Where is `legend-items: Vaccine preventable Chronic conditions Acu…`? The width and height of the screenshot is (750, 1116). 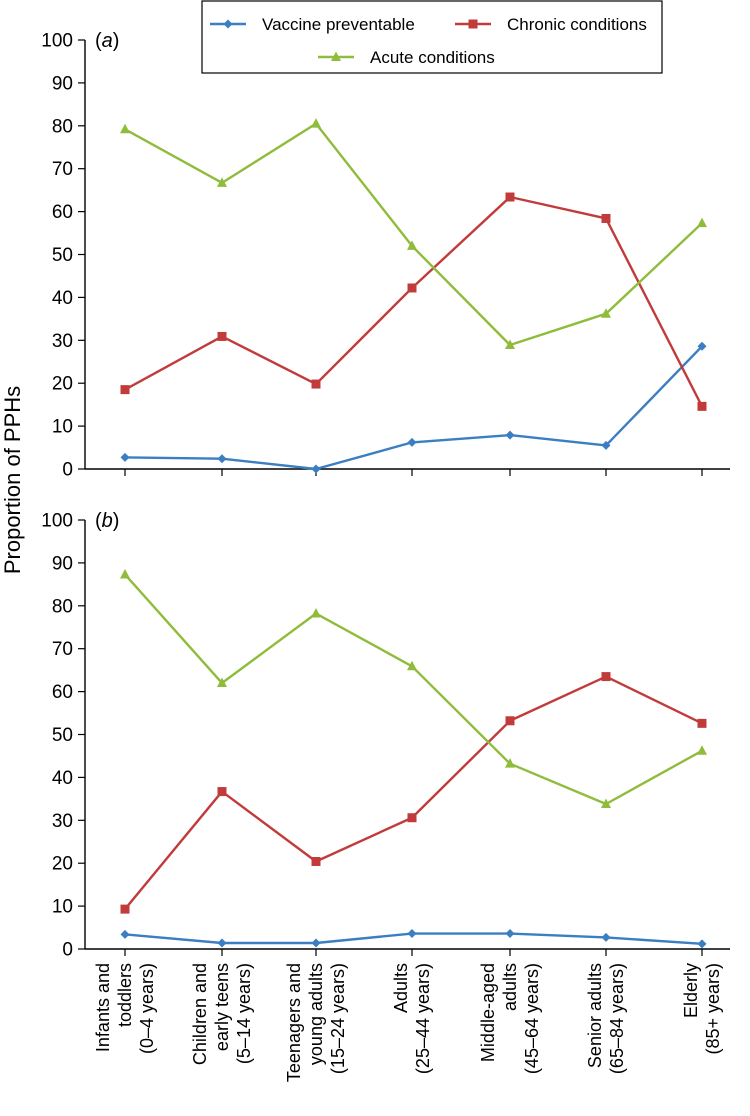
legend-items: Vaccine preventable Chronic conditions Acu… is located at coordinates (428, 41).